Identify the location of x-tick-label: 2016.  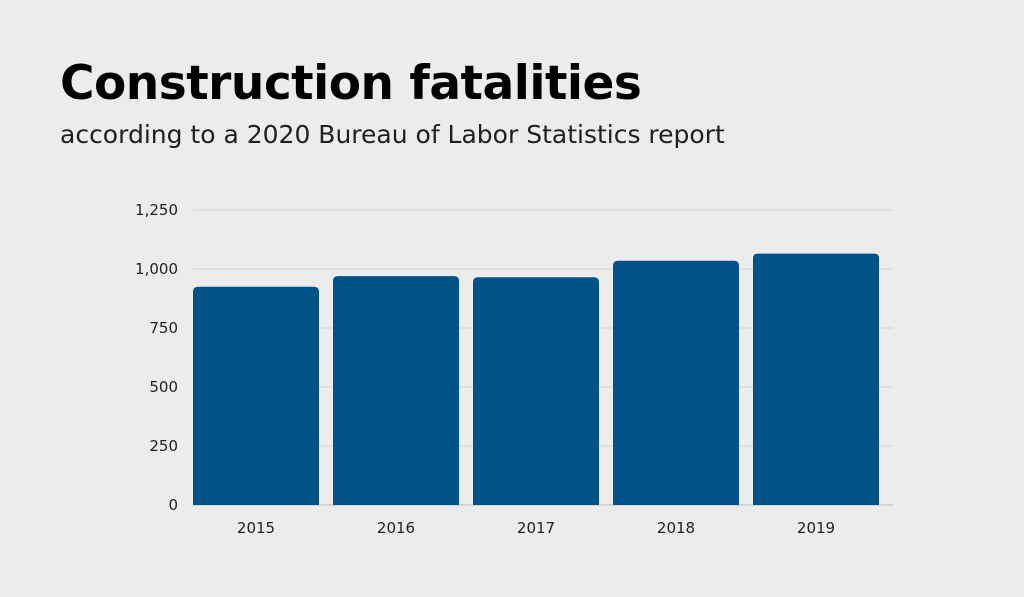
(396, 528).